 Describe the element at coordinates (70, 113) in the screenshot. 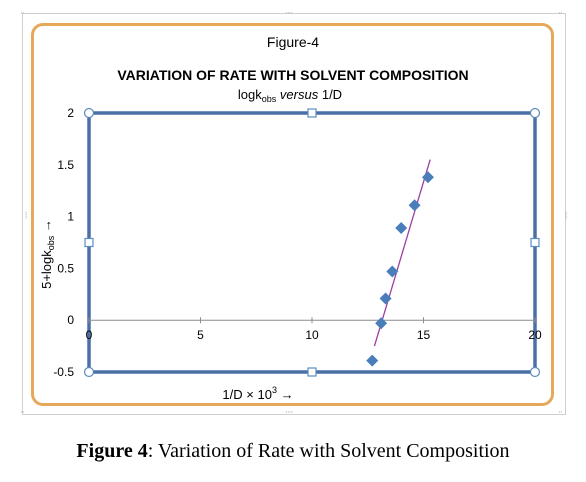

I see `y-tick-label: 2` at that location.